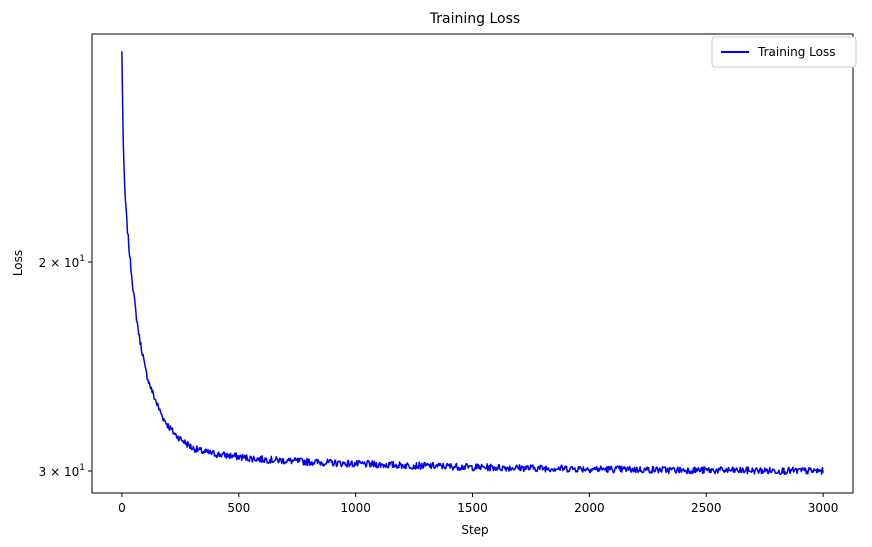 This screenshot has width=872, height=547. What do you see at coordinates (589, 508) in the screenshot?
I see `x-tick-label: 2000` at bounding box center [589, 508].